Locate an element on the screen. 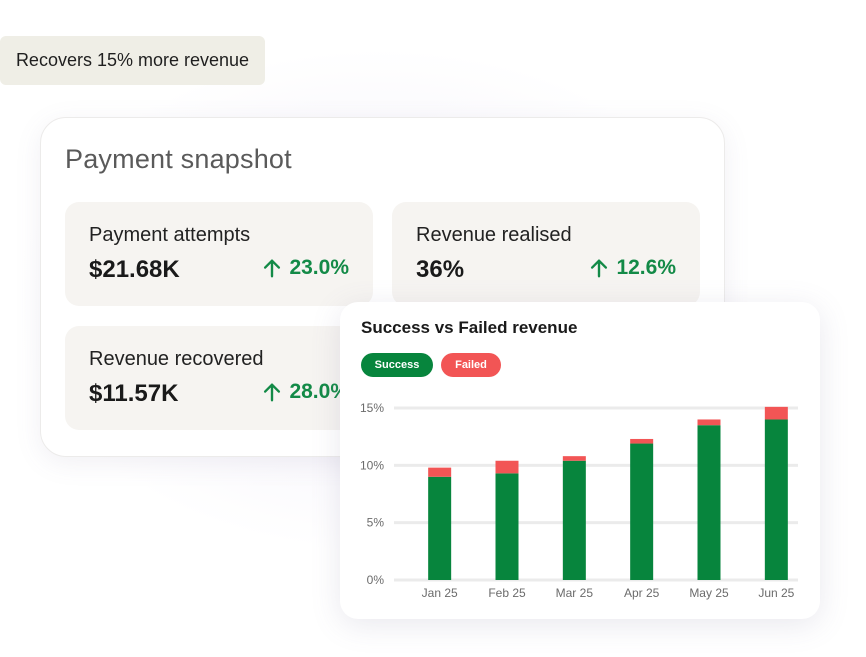 This screenshot has width=866, height=657. kpi-change: 28.0% is located at coordinates (305, 392).